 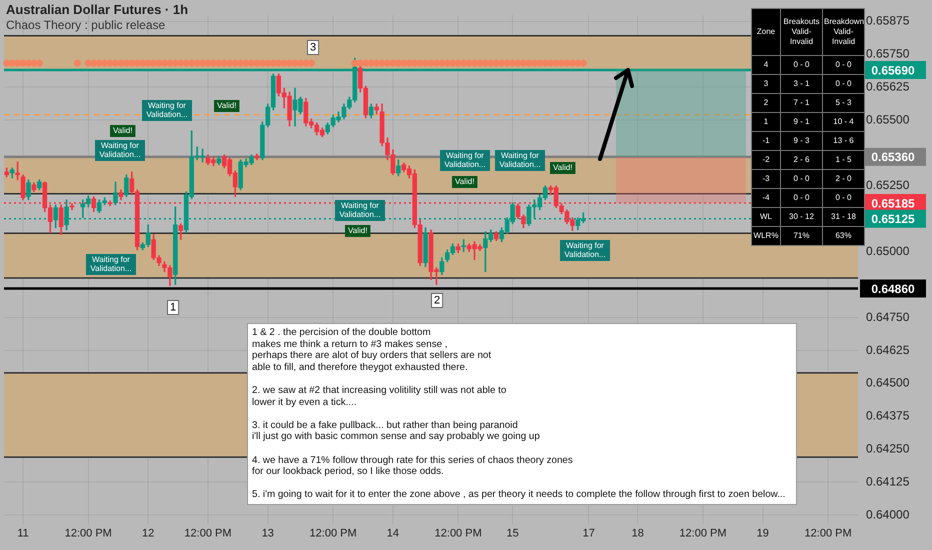 I want to click on ref-line-label: 0.65360, so click(x=893, y=157).